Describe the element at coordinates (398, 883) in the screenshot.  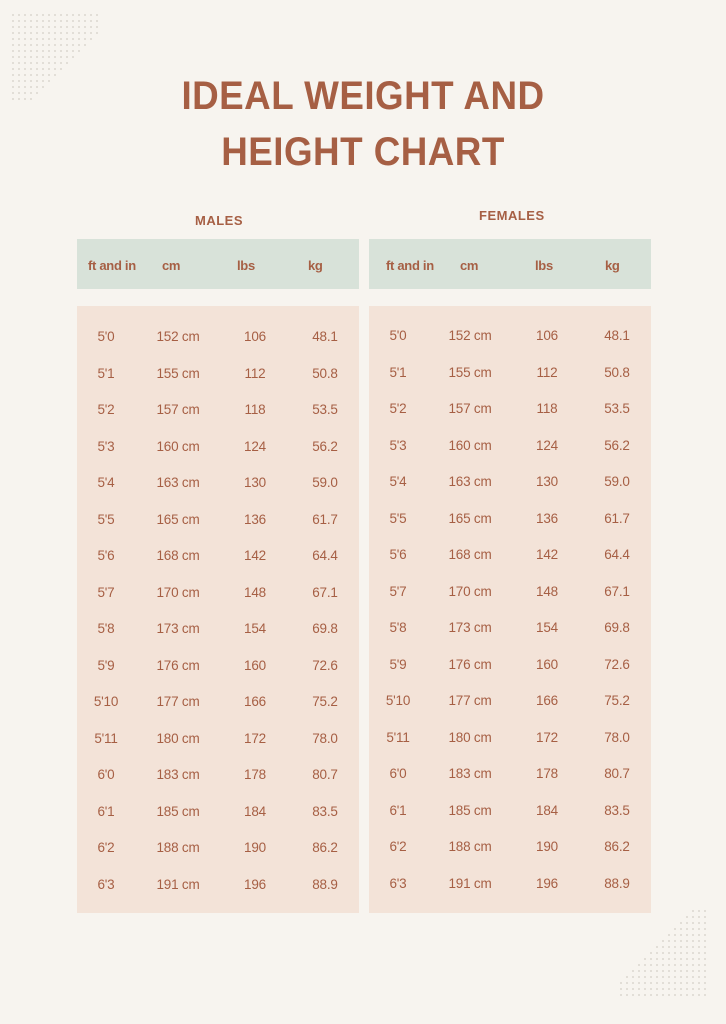
I see `cell-ft-in: 6'3` at that location.